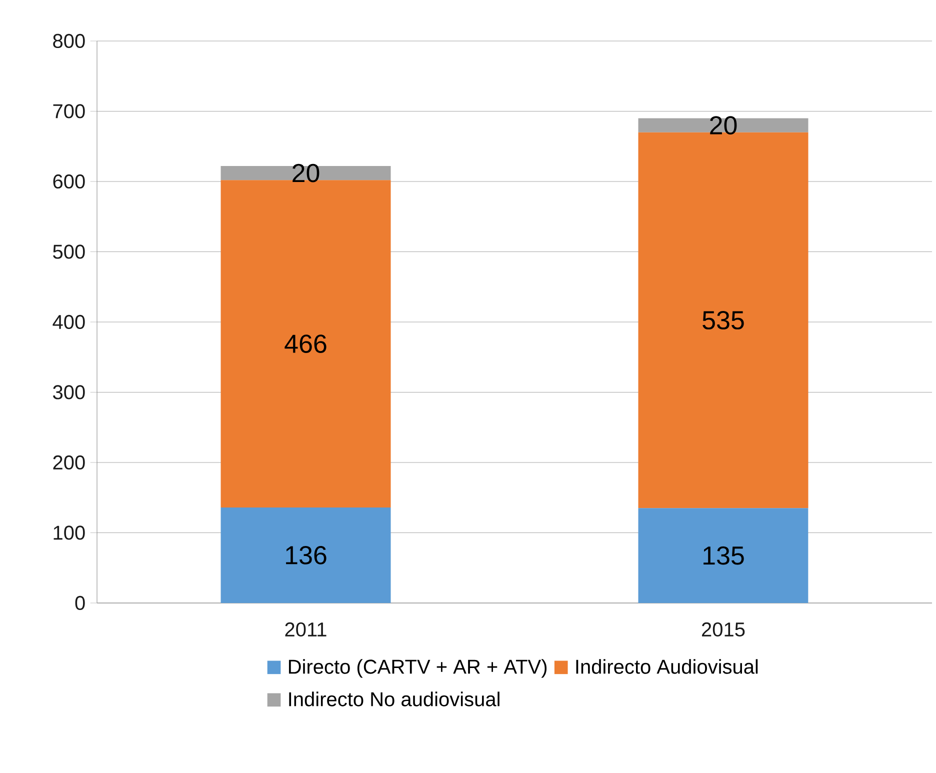 The image size is (936, 773). I want to click on legend-label: Indirecto Audiovisual, so click(667, 666).